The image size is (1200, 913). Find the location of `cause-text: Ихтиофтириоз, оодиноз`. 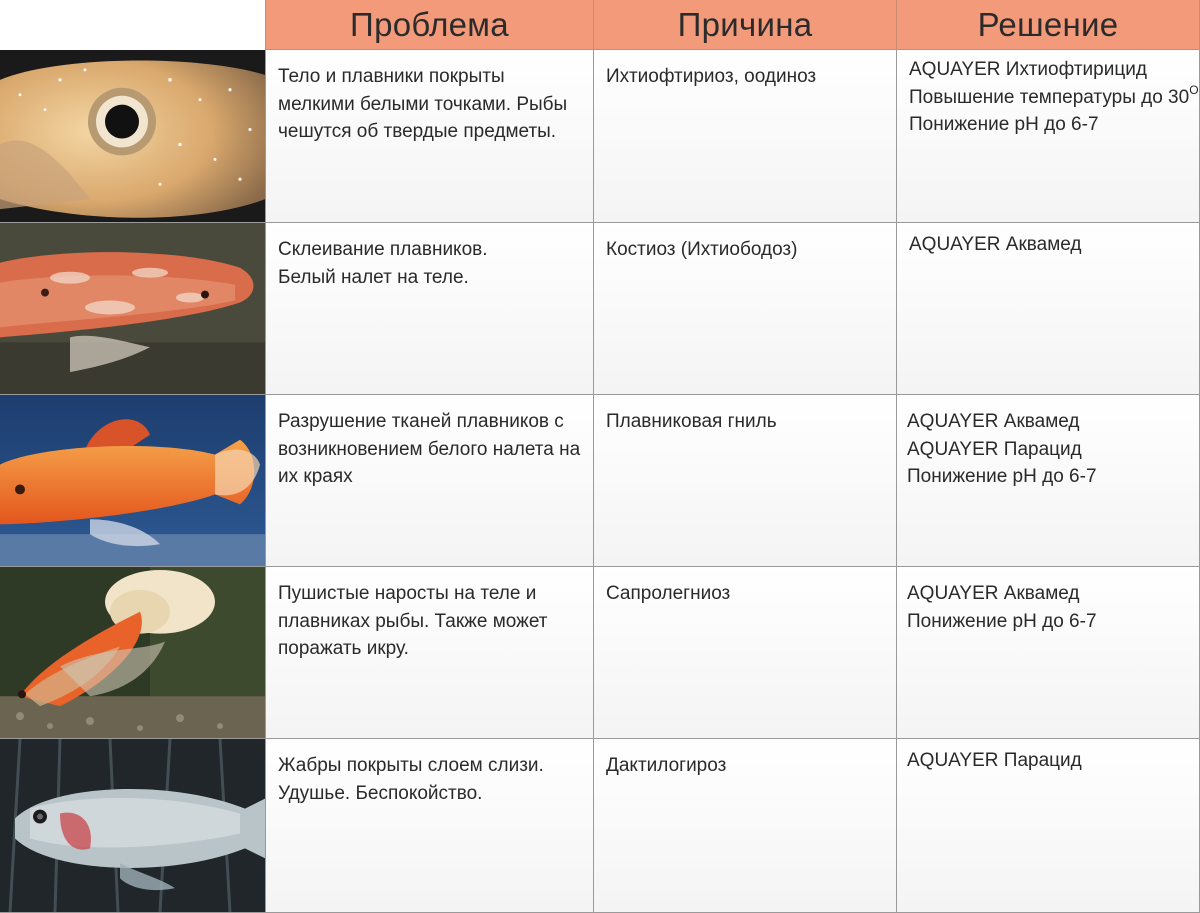

cause-text: Ихтиофтириоз, оодиноз is located at coordinates (711, 76).